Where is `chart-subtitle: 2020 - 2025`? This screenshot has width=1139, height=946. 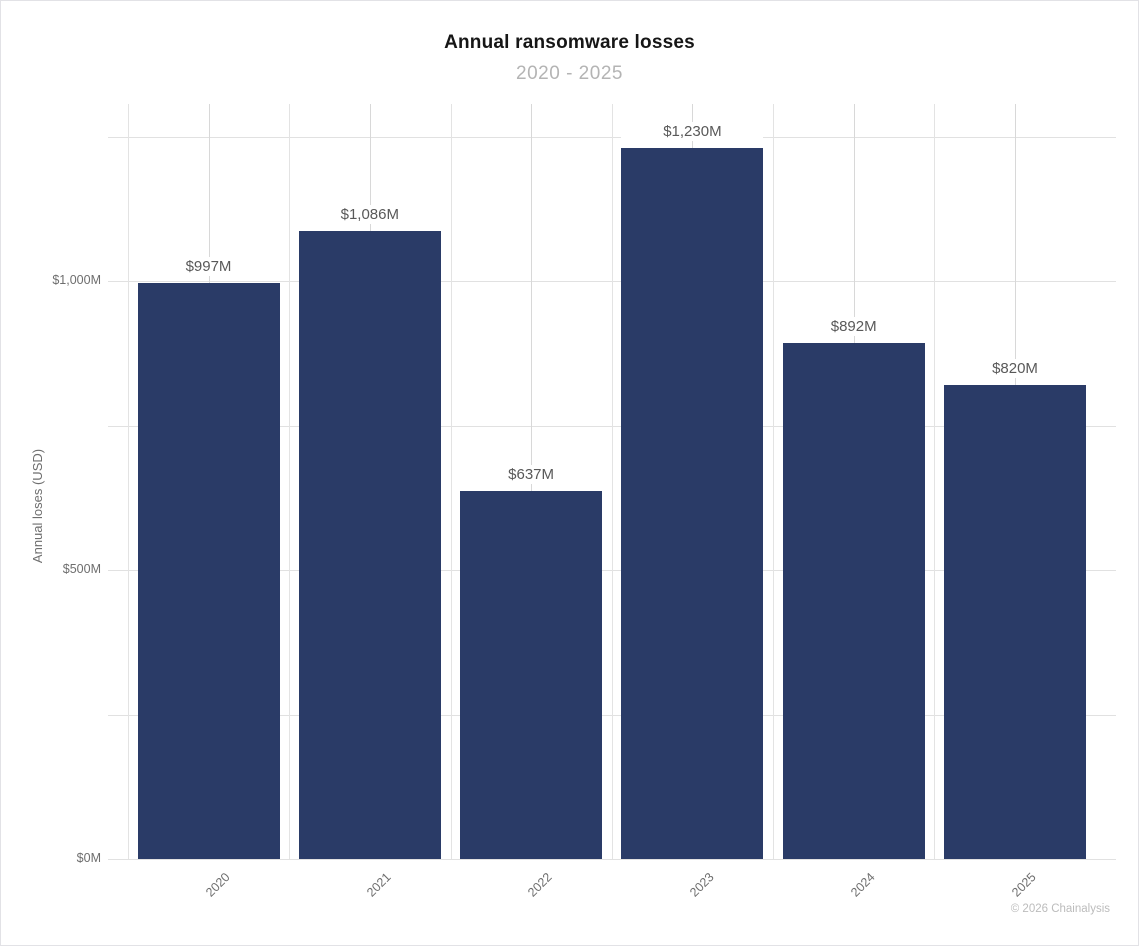 chart-subtitle: 2020 - 2025 is located at coordinates (569, 73).